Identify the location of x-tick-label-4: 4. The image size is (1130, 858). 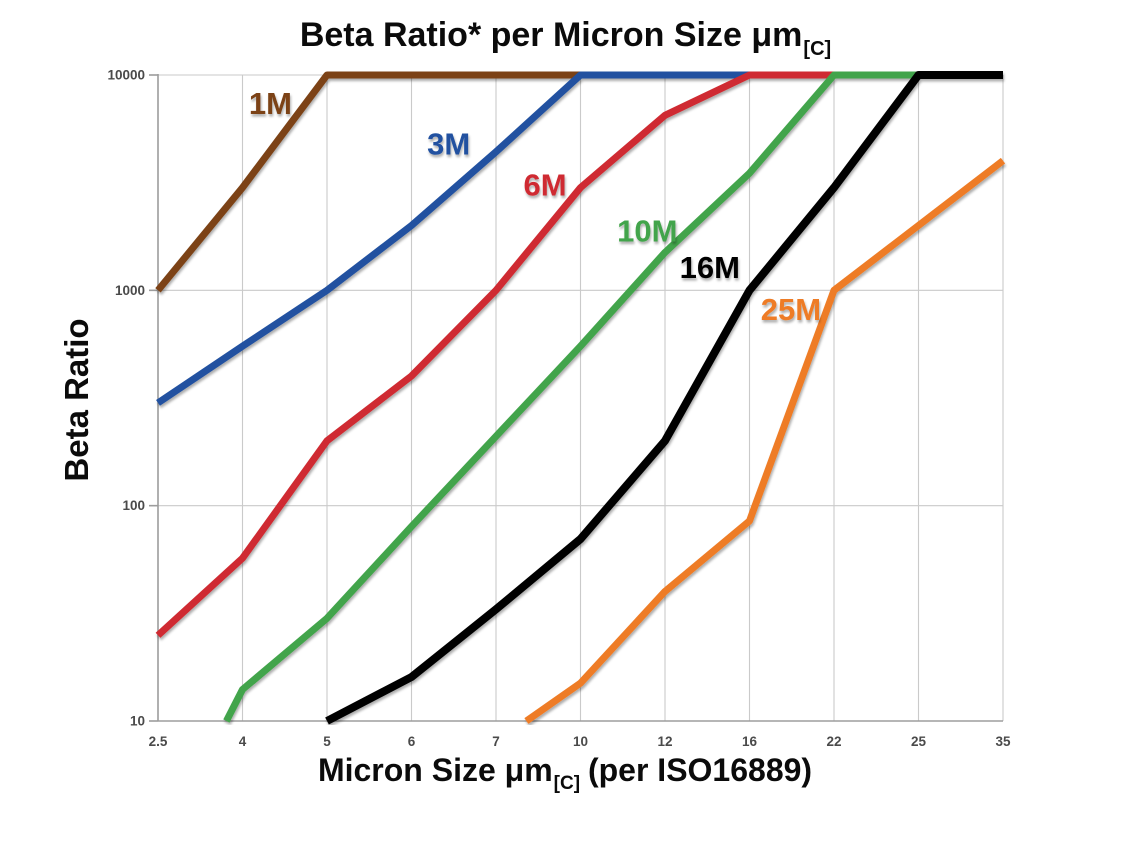
(243, 741).